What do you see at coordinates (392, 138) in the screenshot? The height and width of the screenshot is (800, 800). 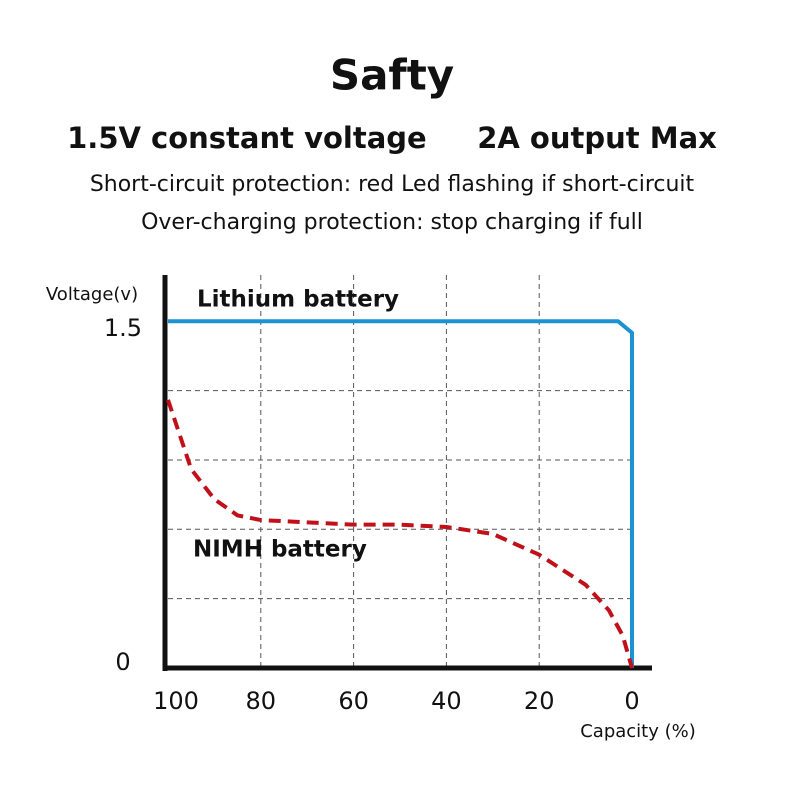 I see `subtitle: 1.5V constant voltage 2A output Max` at bounding box center [392, 138].